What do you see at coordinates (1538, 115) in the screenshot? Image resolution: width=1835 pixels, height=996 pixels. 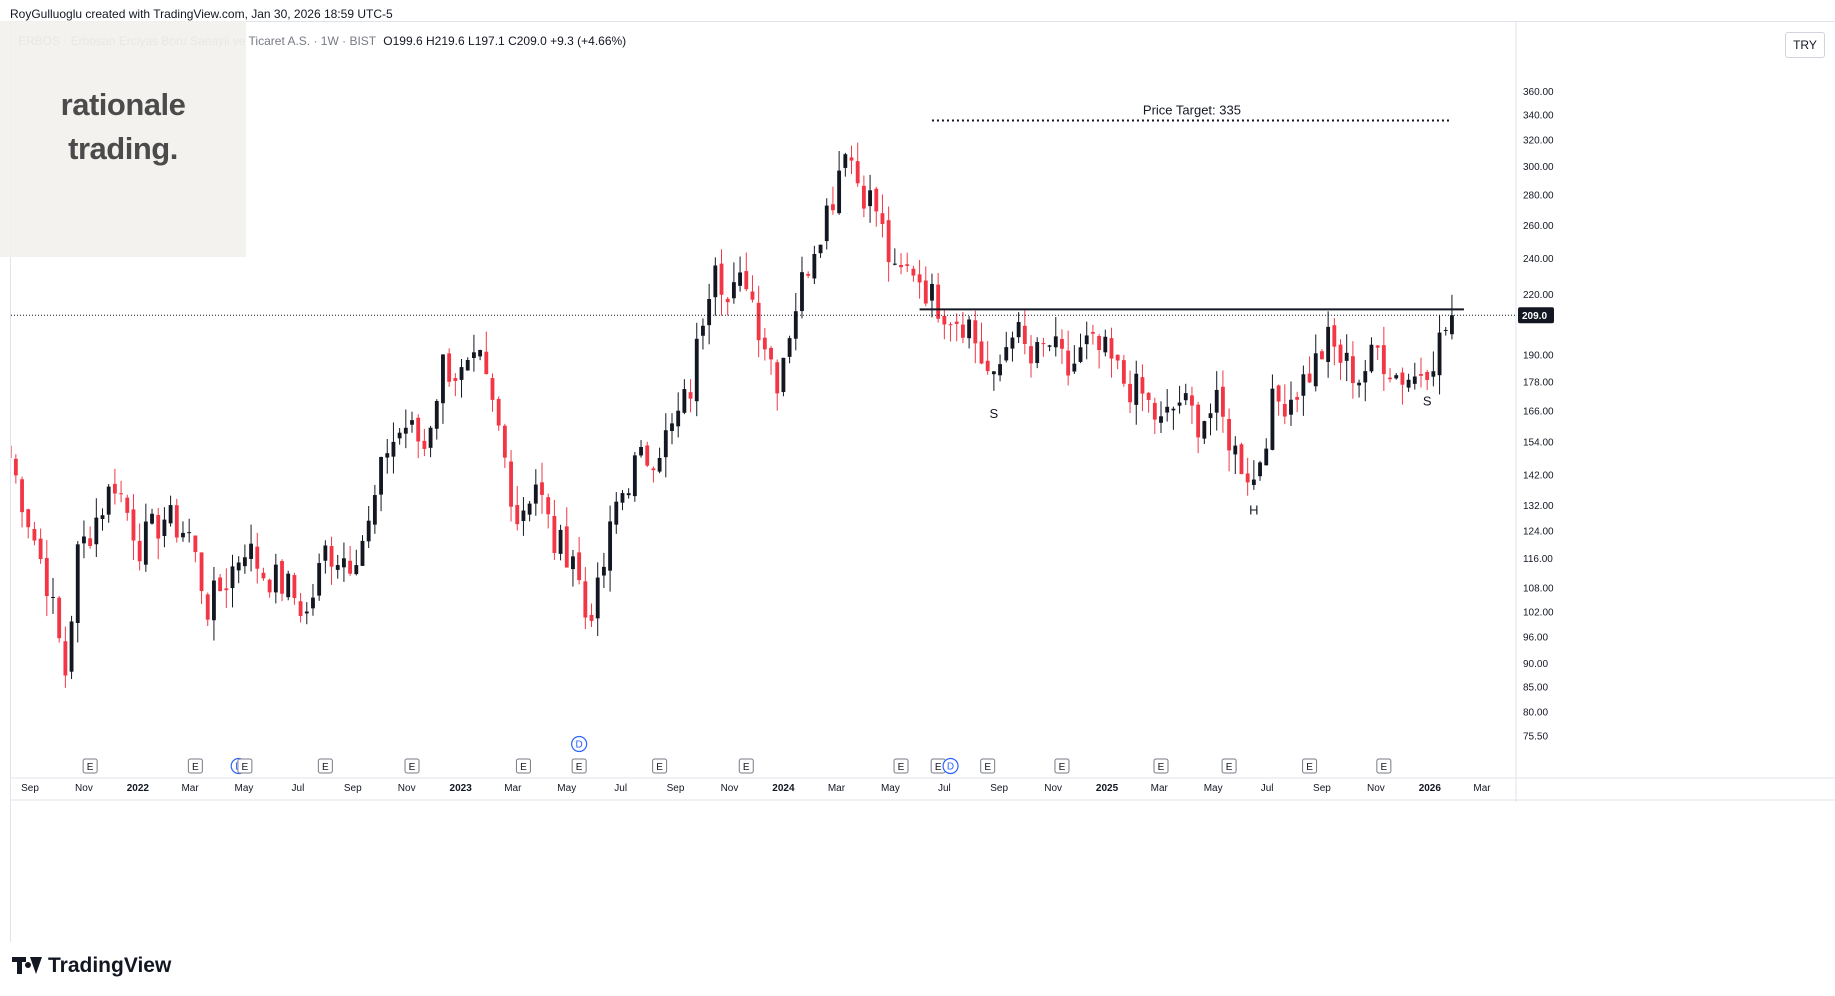 I see `y-tick-label: 340.00` at bounding box center [1538, 115].